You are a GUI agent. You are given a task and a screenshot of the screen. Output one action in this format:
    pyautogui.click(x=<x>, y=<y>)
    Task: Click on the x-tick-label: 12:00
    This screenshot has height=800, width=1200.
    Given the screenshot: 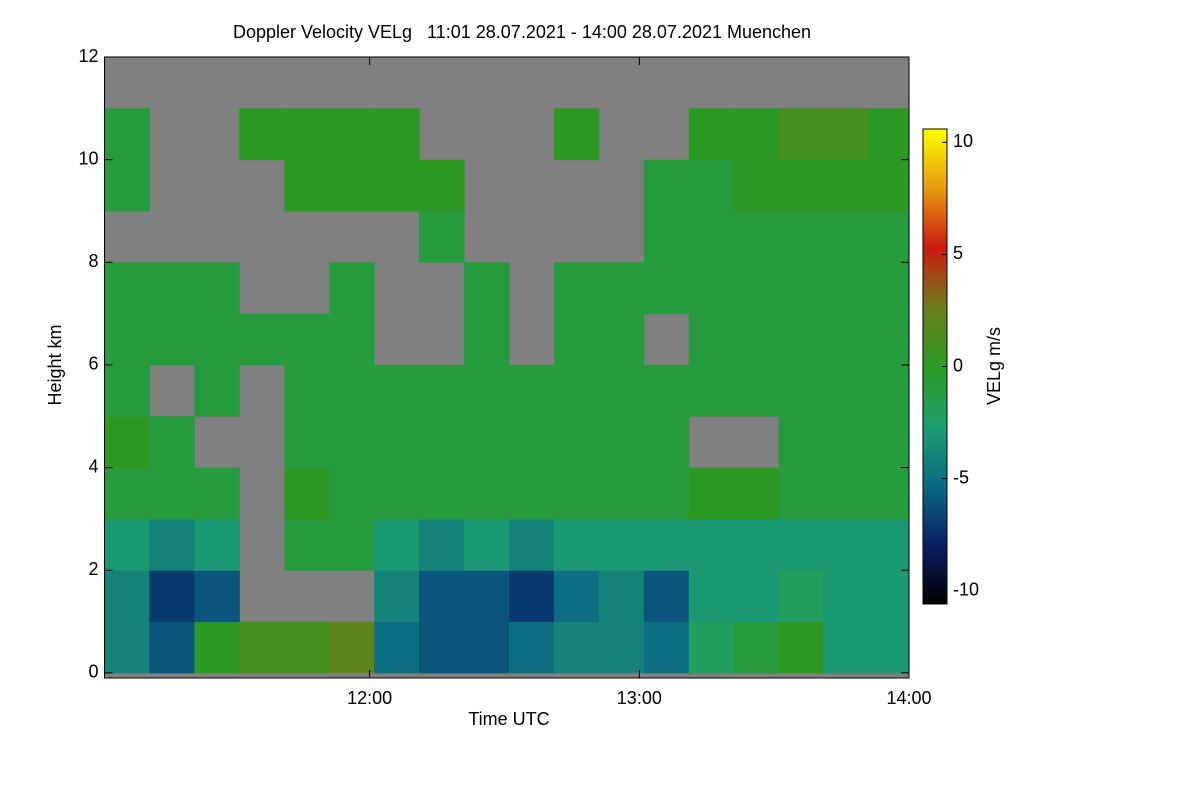 What is the action you would take?
    pyautogui.click(x=369, y=698)
    